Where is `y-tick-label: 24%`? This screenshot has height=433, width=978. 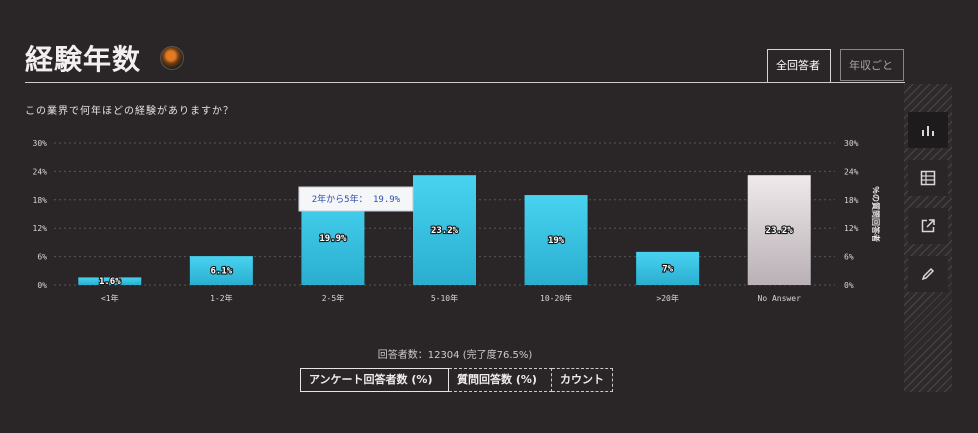 y-tick-label: 24% is located at coordinates (40, 171).